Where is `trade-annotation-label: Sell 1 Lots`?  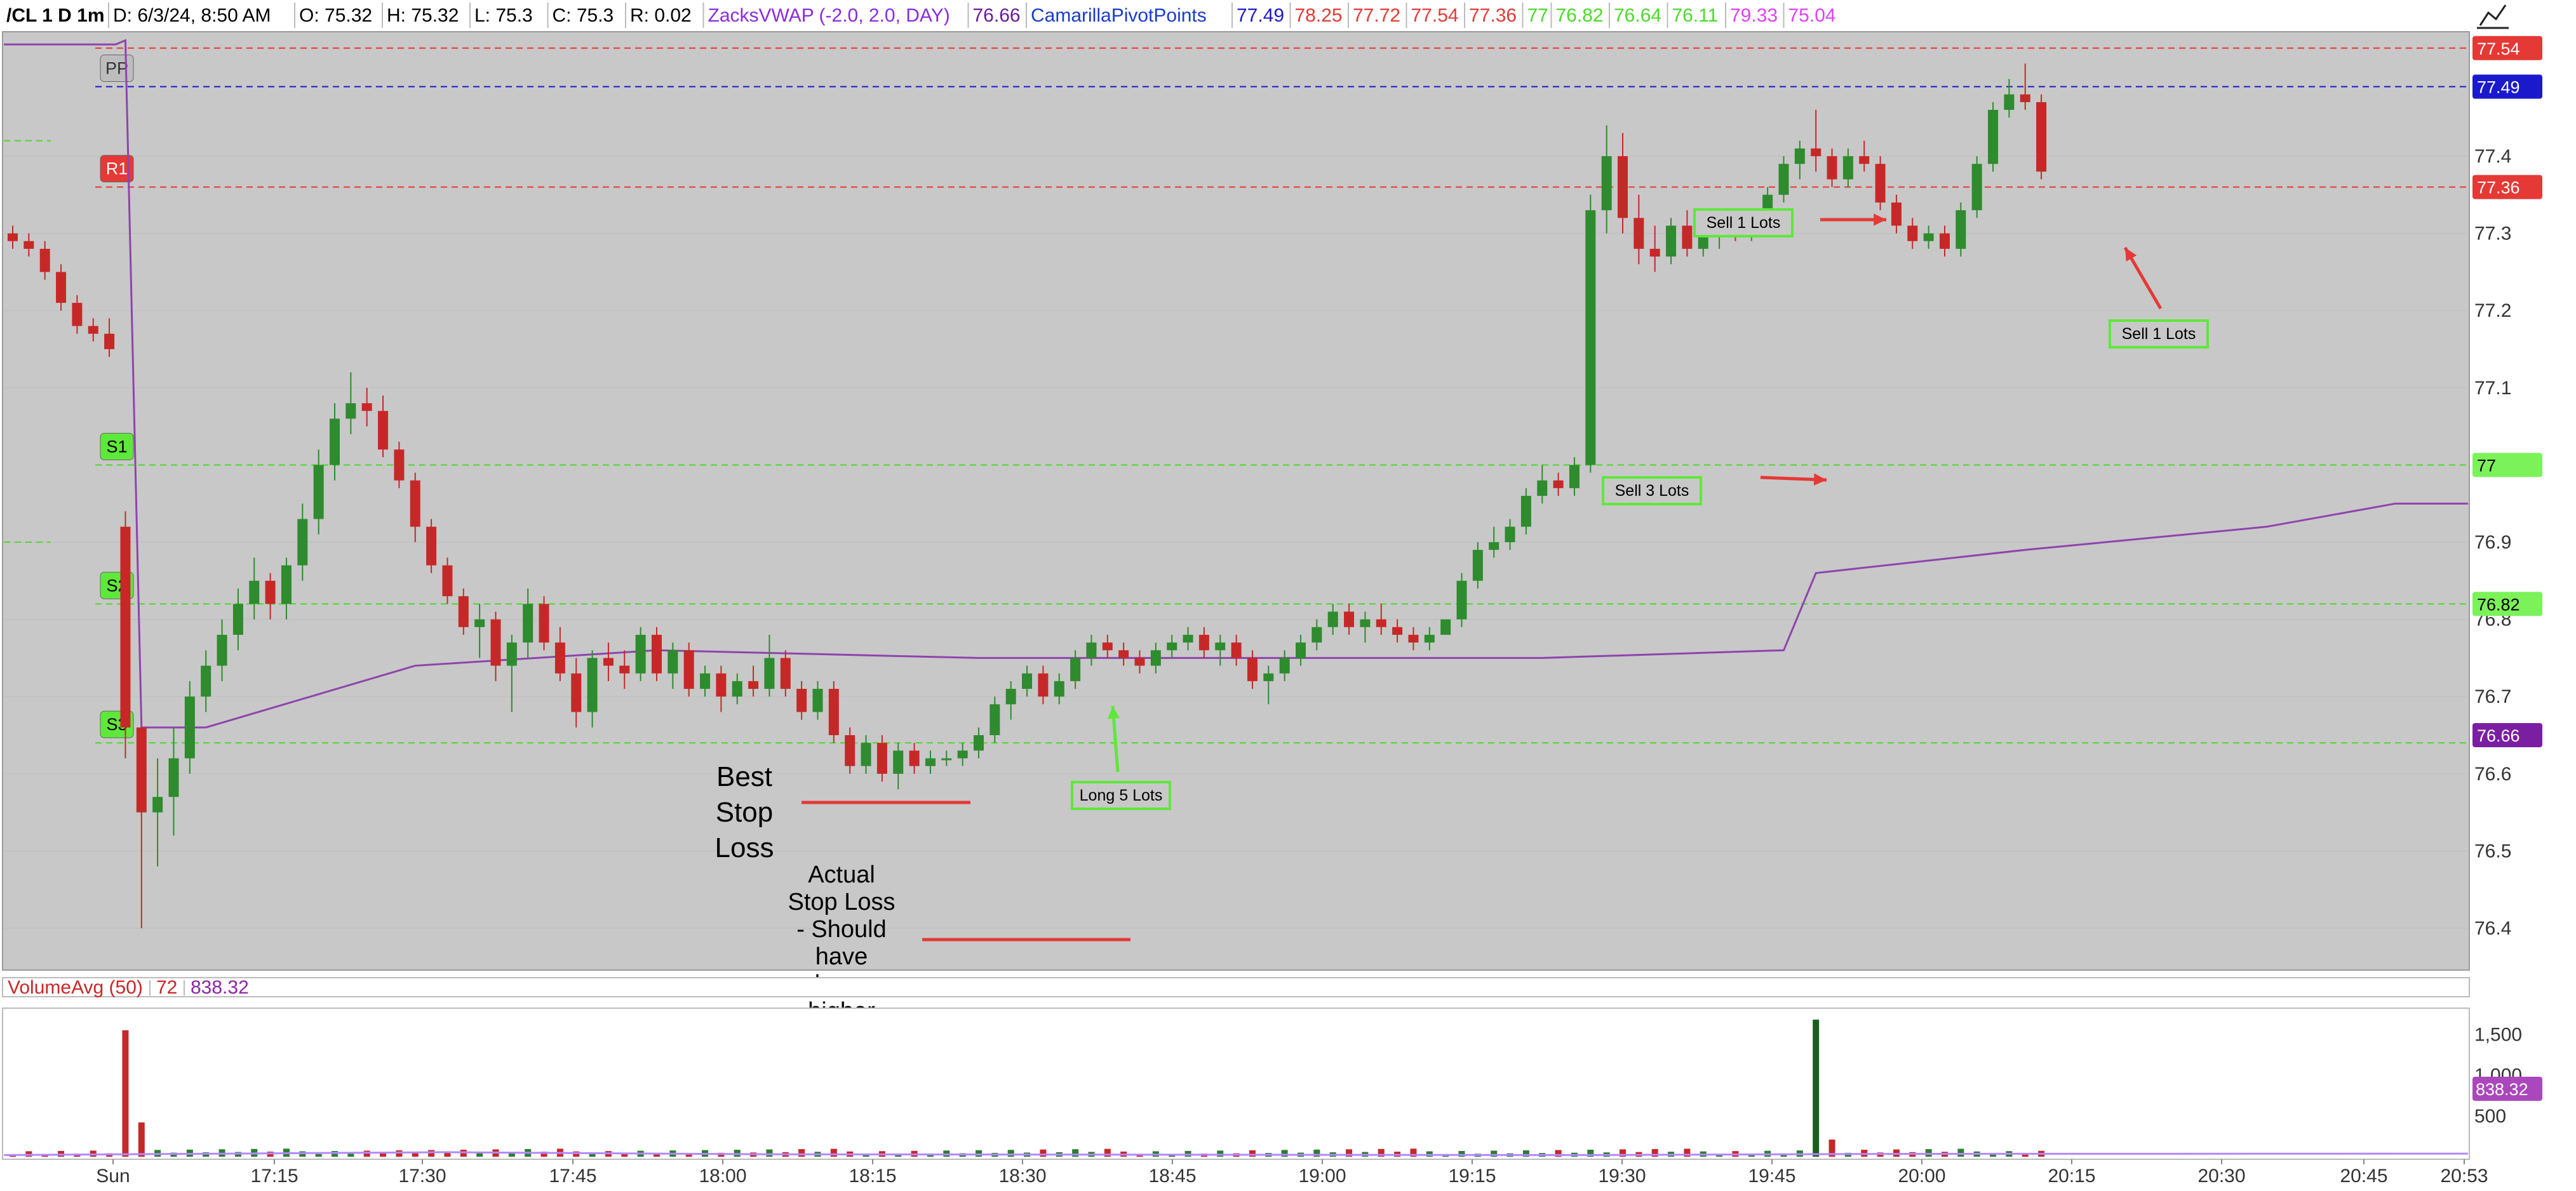
trade-annotation-label: Sell 1 Lots is located at coordinates (1744, 223).